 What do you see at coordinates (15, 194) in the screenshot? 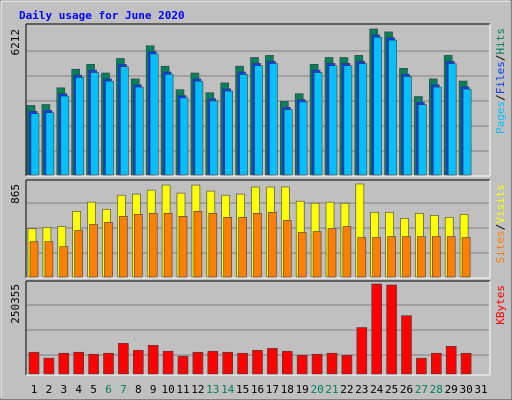
I see `y-tick-label: 865` at bounding box center [15, 194].